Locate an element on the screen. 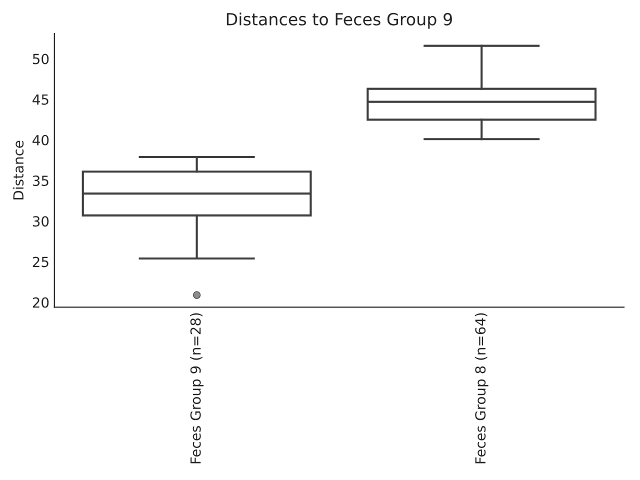 The image size is (640, 480). chart-title: Distances to Feces Group 9 is located at coordinates (339, 20).